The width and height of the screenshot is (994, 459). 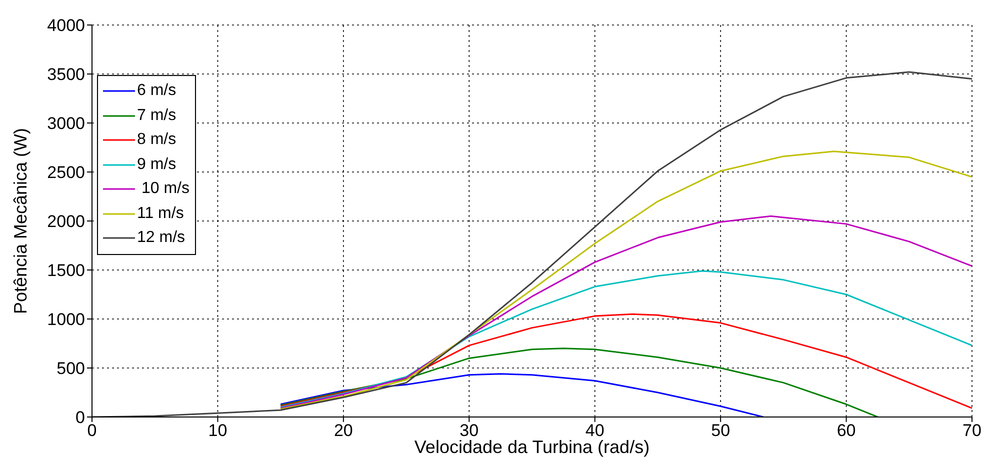 I want to click on y-axis-title: Potência Mecânica (W), so click(x=20, y=221).